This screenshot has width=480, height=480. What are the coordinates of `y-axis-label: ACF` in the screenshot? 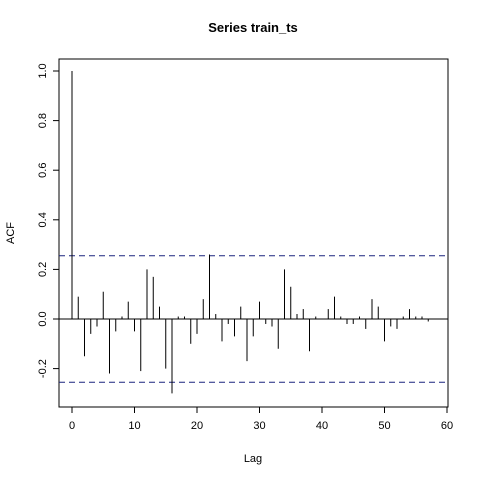 It's located at (11, 233).